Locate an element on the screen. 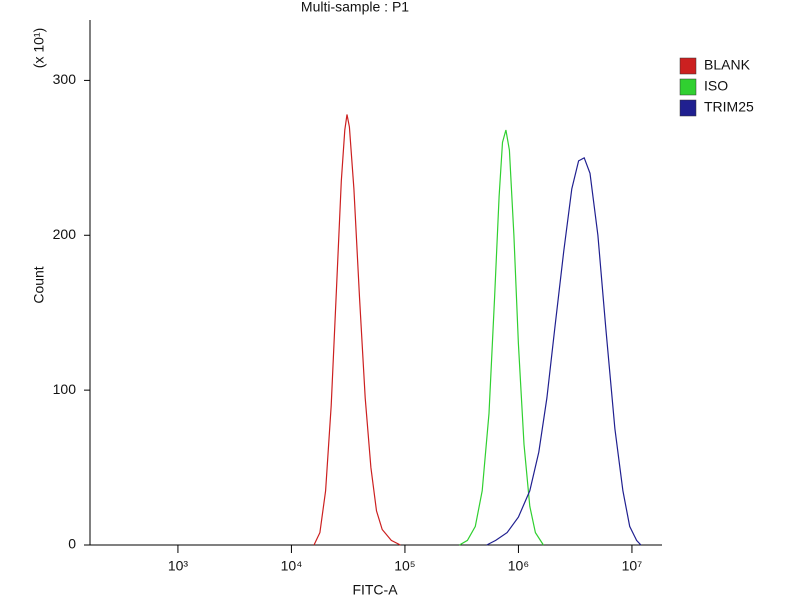  y-tick-label: 100 is located at coordinates (65, 389).